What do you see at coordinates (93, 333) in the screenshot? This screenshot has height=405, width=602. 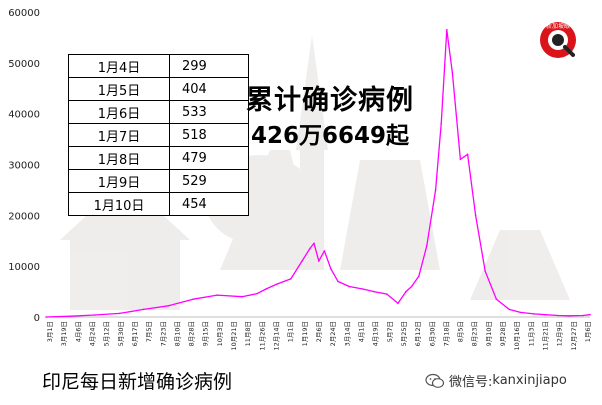 I see `x-tick-label: 4月24日` at bounding box center [93, 333].